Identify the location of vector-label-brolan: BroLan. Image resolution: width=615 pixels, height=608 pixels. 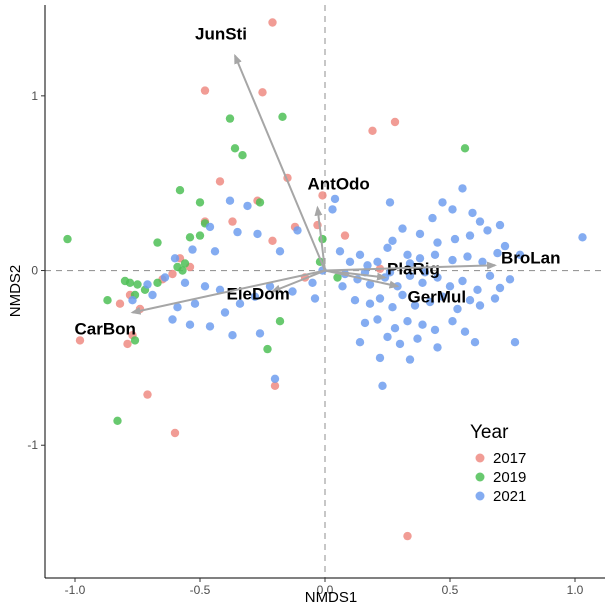
(531, 257).